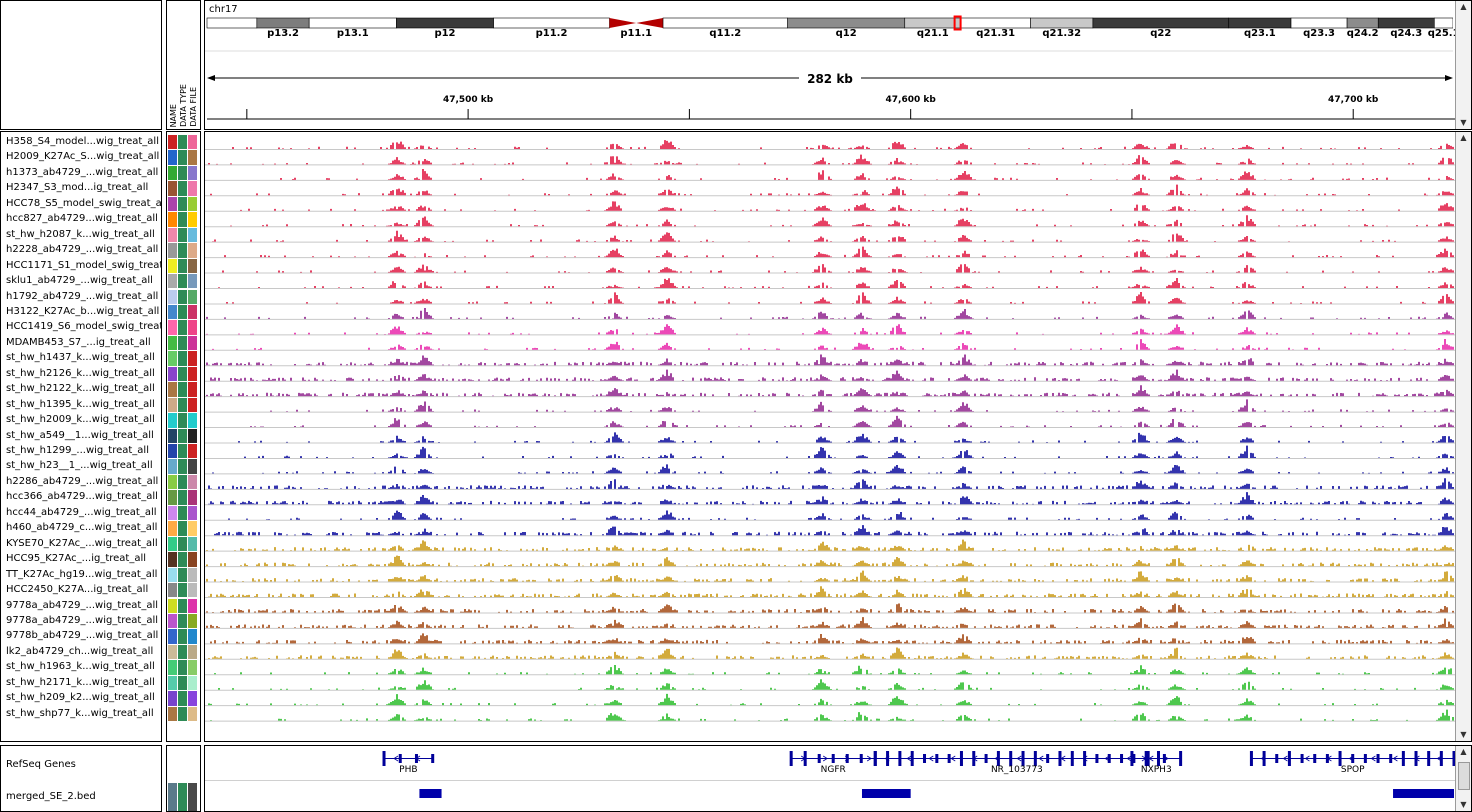  What do you see at coordinates (77, 188) in the screenshot?
I see `track-name: H2347_S3_mod...ig_treat_all` at bounding box center [77, 188].